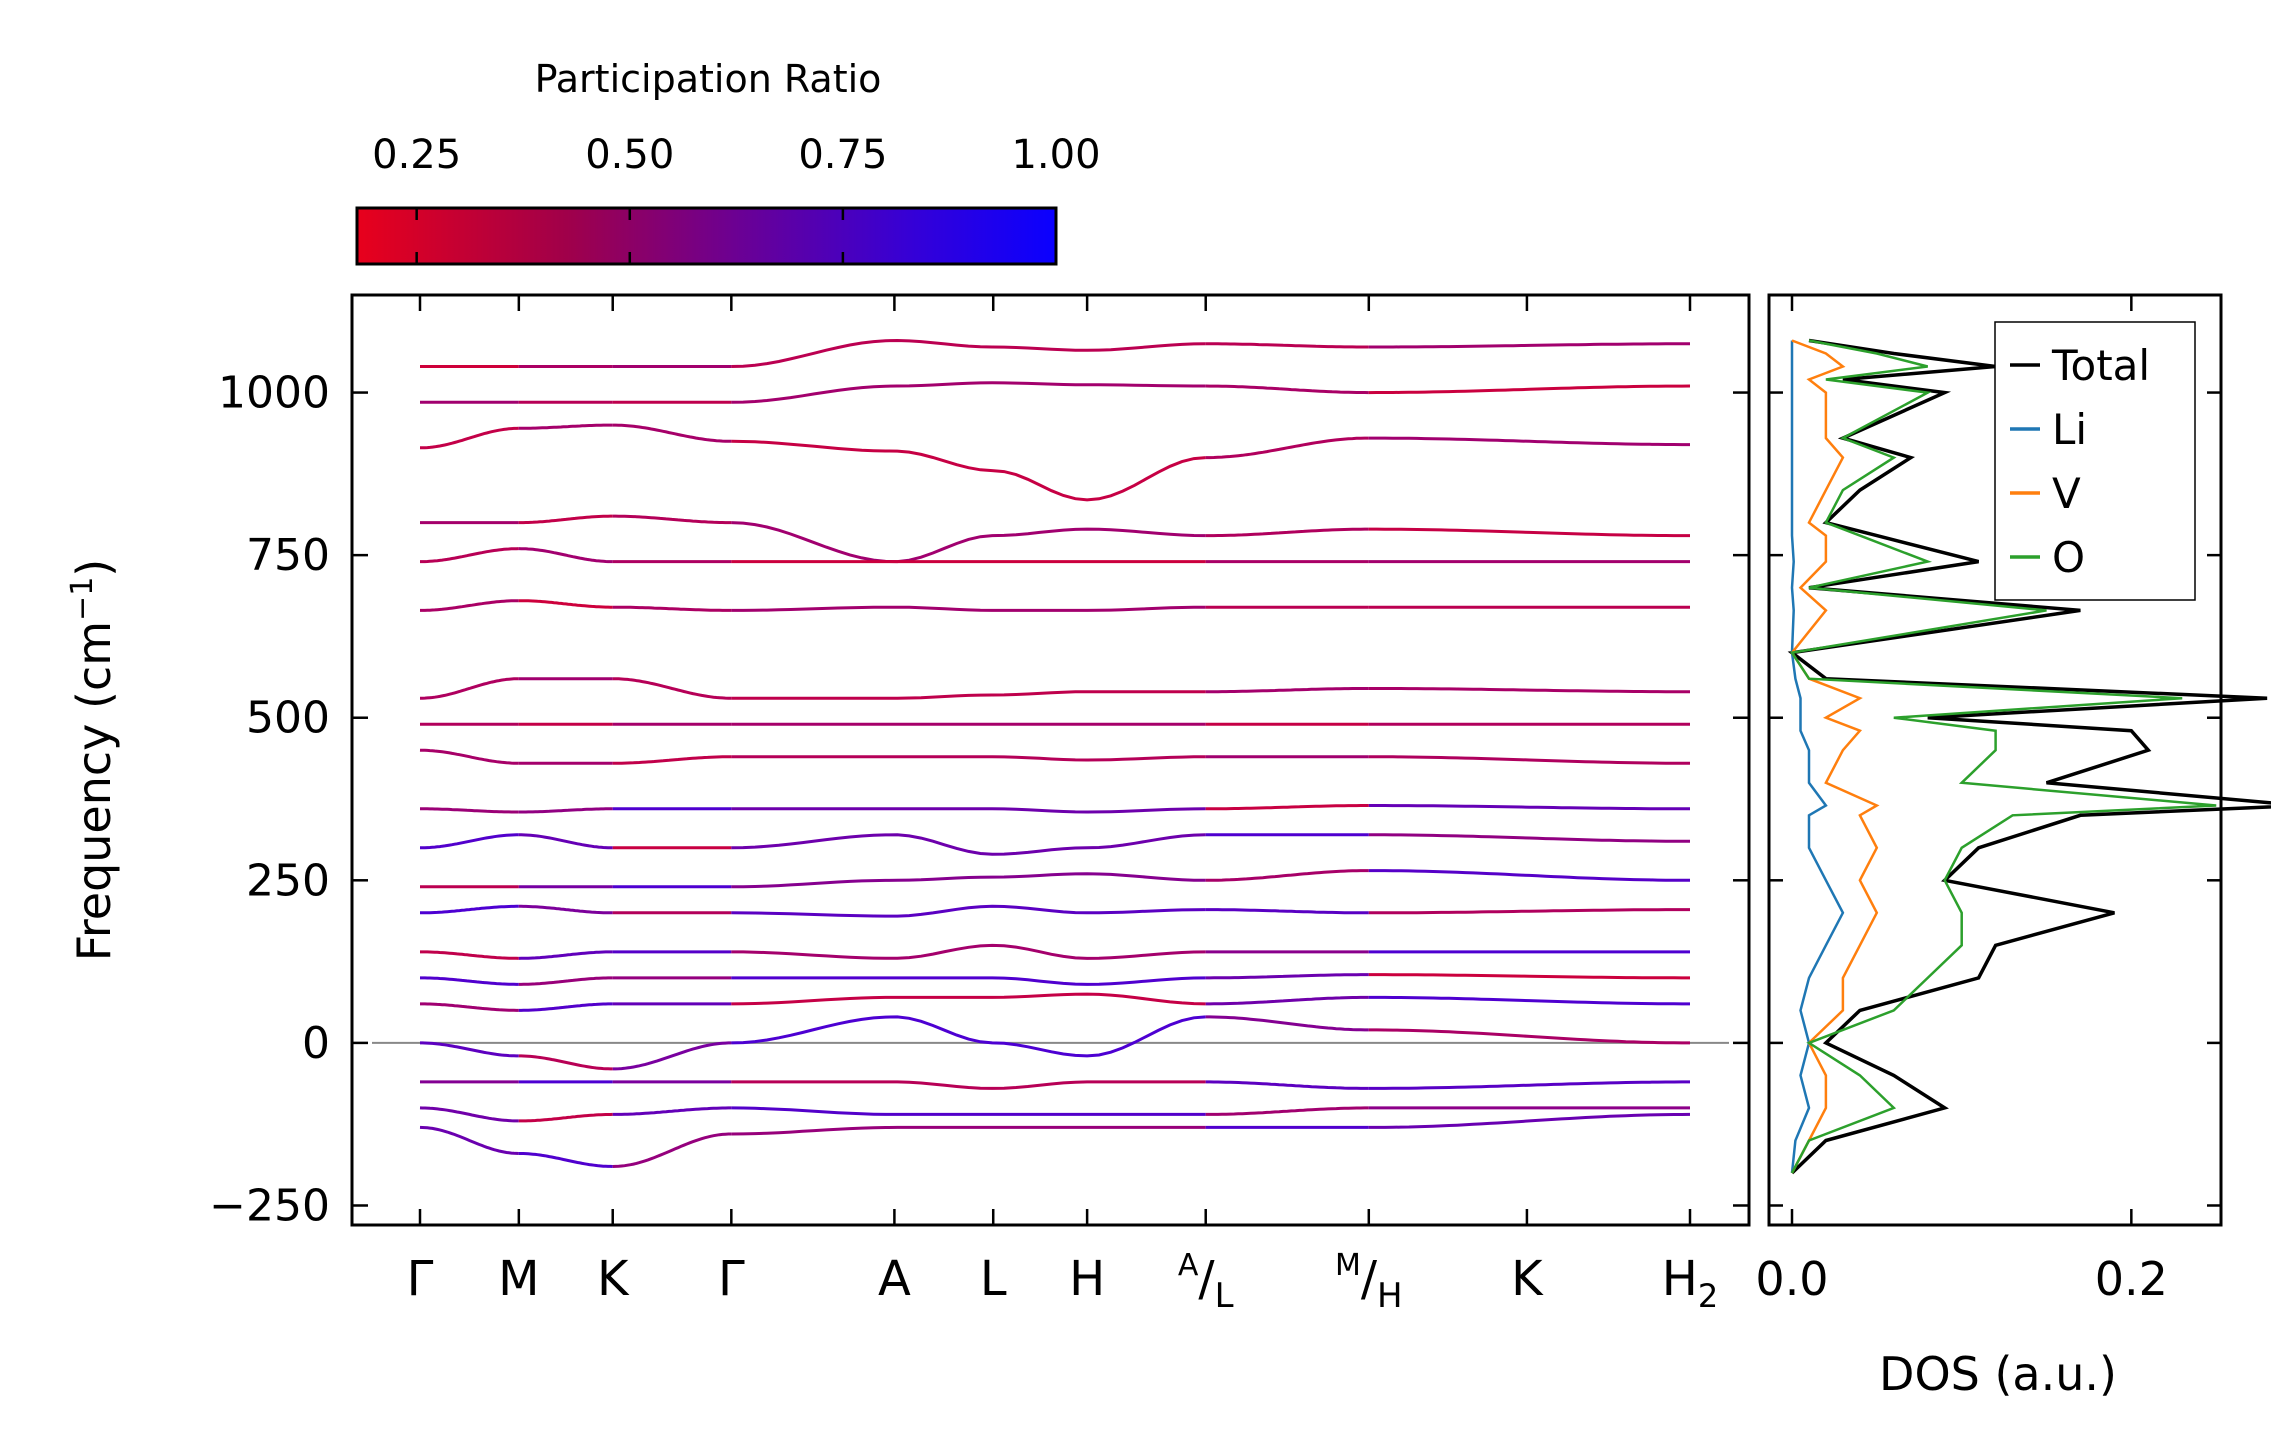 Image resolution: width=2271 pixels, height=1455 pixels. Describe the element at coordinates (316, 1043) in the screenshot. I see `band-ytick-label: 0` at that location.